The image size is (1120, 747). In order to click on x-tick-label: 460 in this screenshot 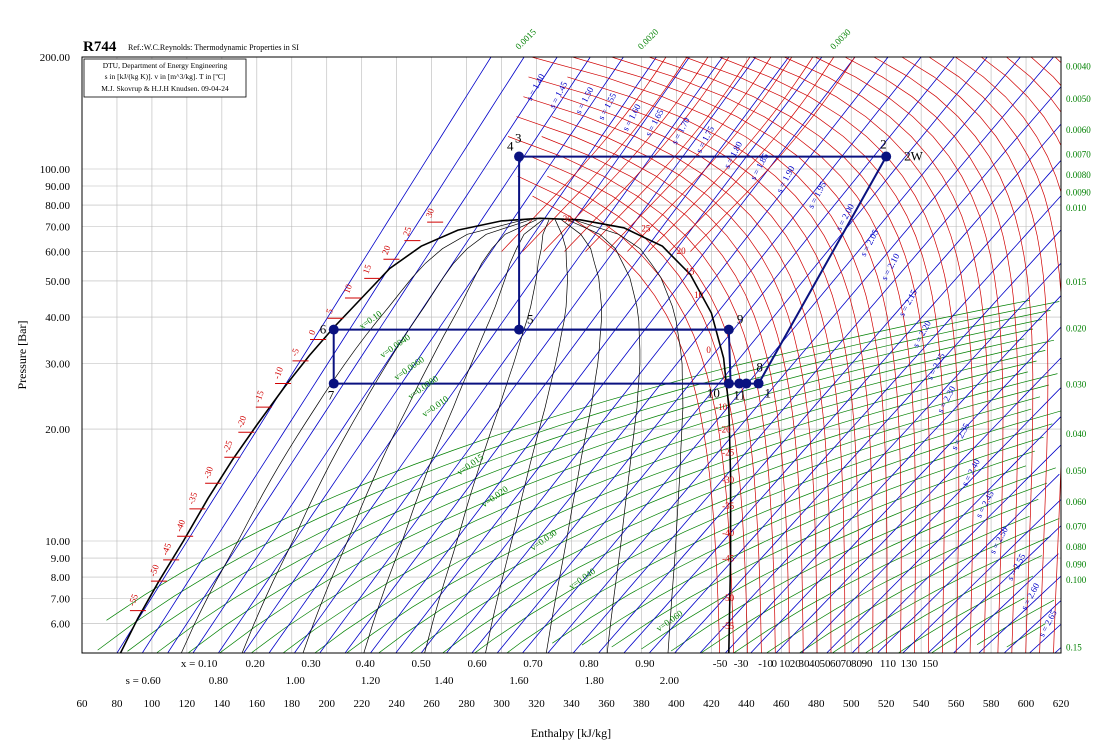, I will do `click(781, 704)`.